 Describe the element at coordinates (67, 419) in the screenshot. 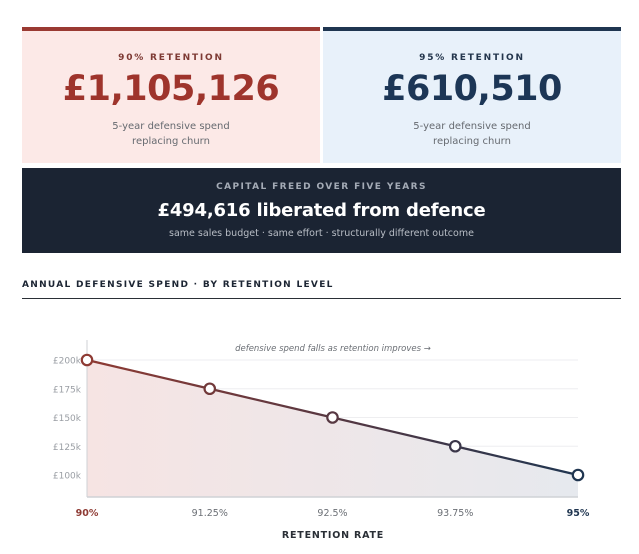

I see `y-tick-label: £150k` at that location.